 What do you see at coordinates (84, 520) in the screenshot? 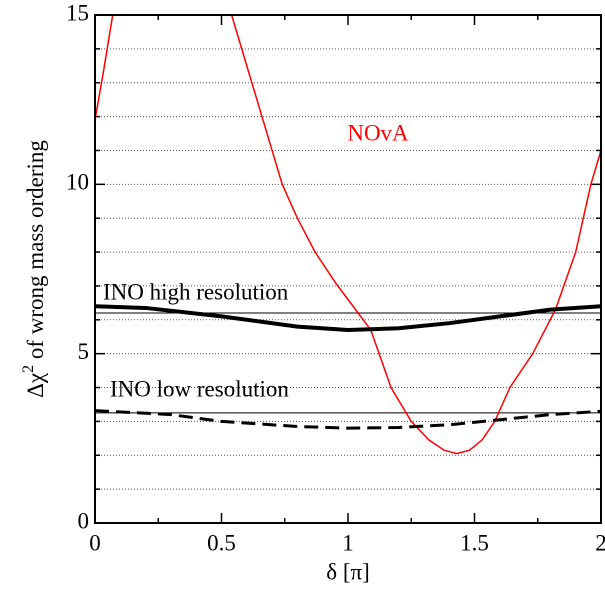
I see `y-tick-label: 0` at bounding box center [84, 520].